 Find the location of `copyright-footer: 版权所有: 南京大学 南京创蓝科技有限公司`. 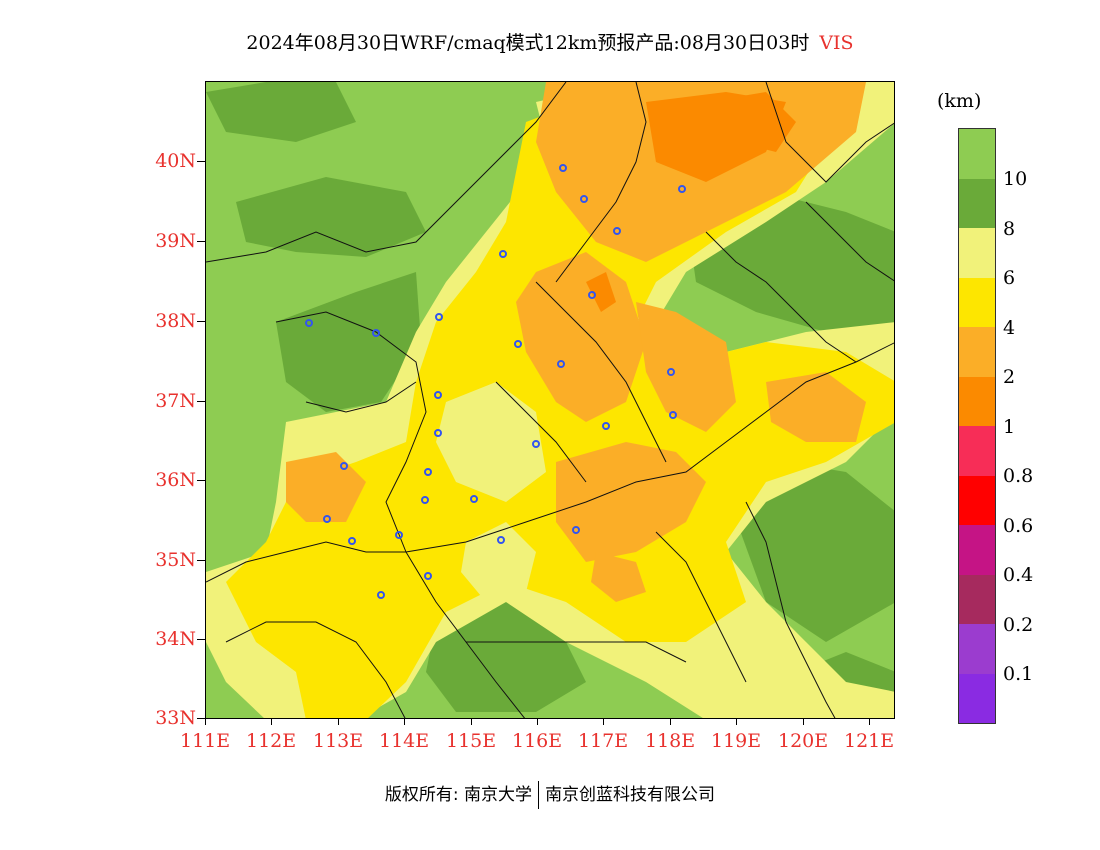

copyright-footer: 版权所有: 南京大学 南京创蓝科技有限公司 is located at coordinates (550, 794).